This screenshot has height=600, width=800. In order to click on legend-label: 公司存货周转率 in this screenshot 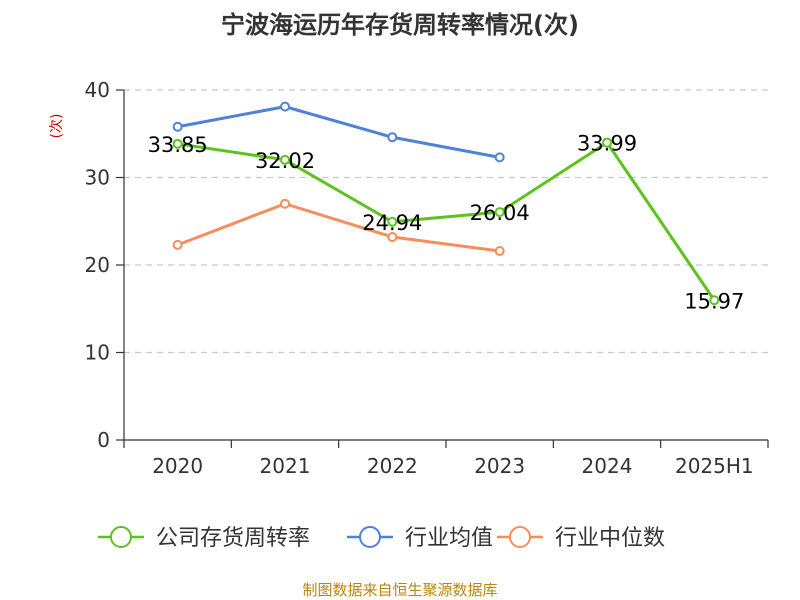, I will do `click(233, 538)`.